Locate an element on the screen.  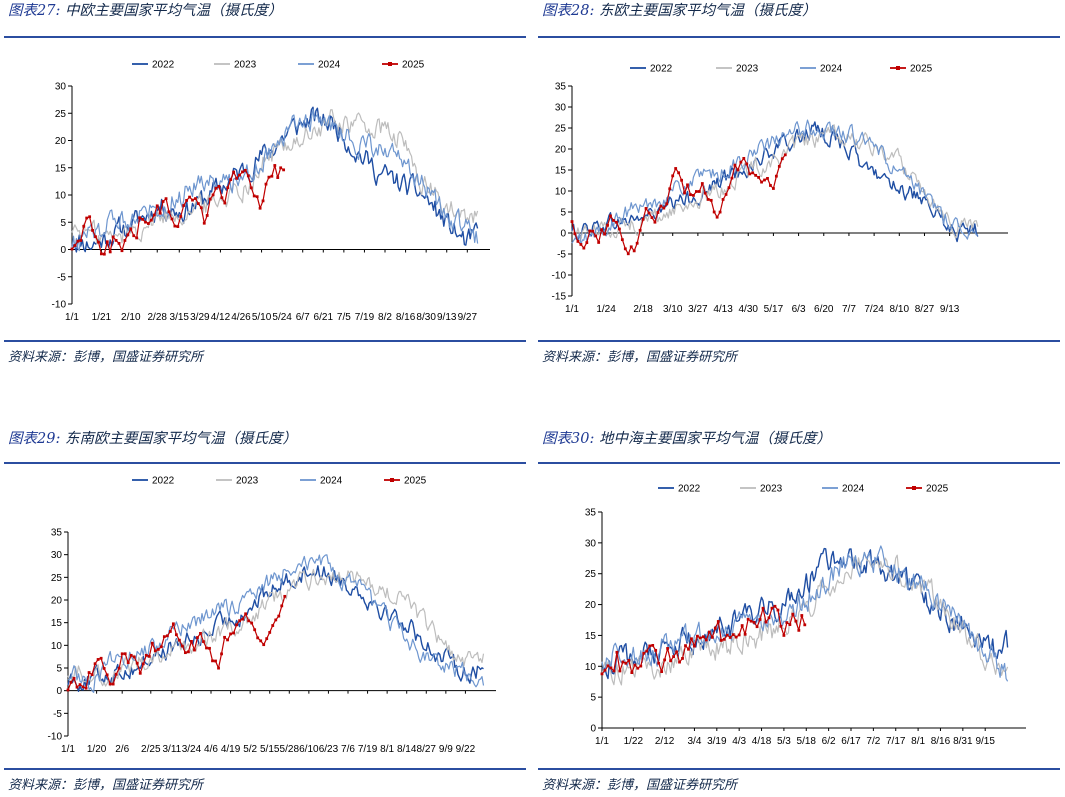
y-tick-label: 30 is located at coordinates (61, 87).